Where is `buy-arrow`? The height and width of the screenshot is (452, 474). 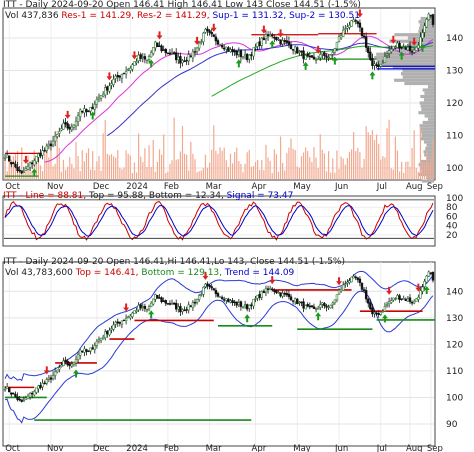 buy-arrow is located at coordinates (92, 115).